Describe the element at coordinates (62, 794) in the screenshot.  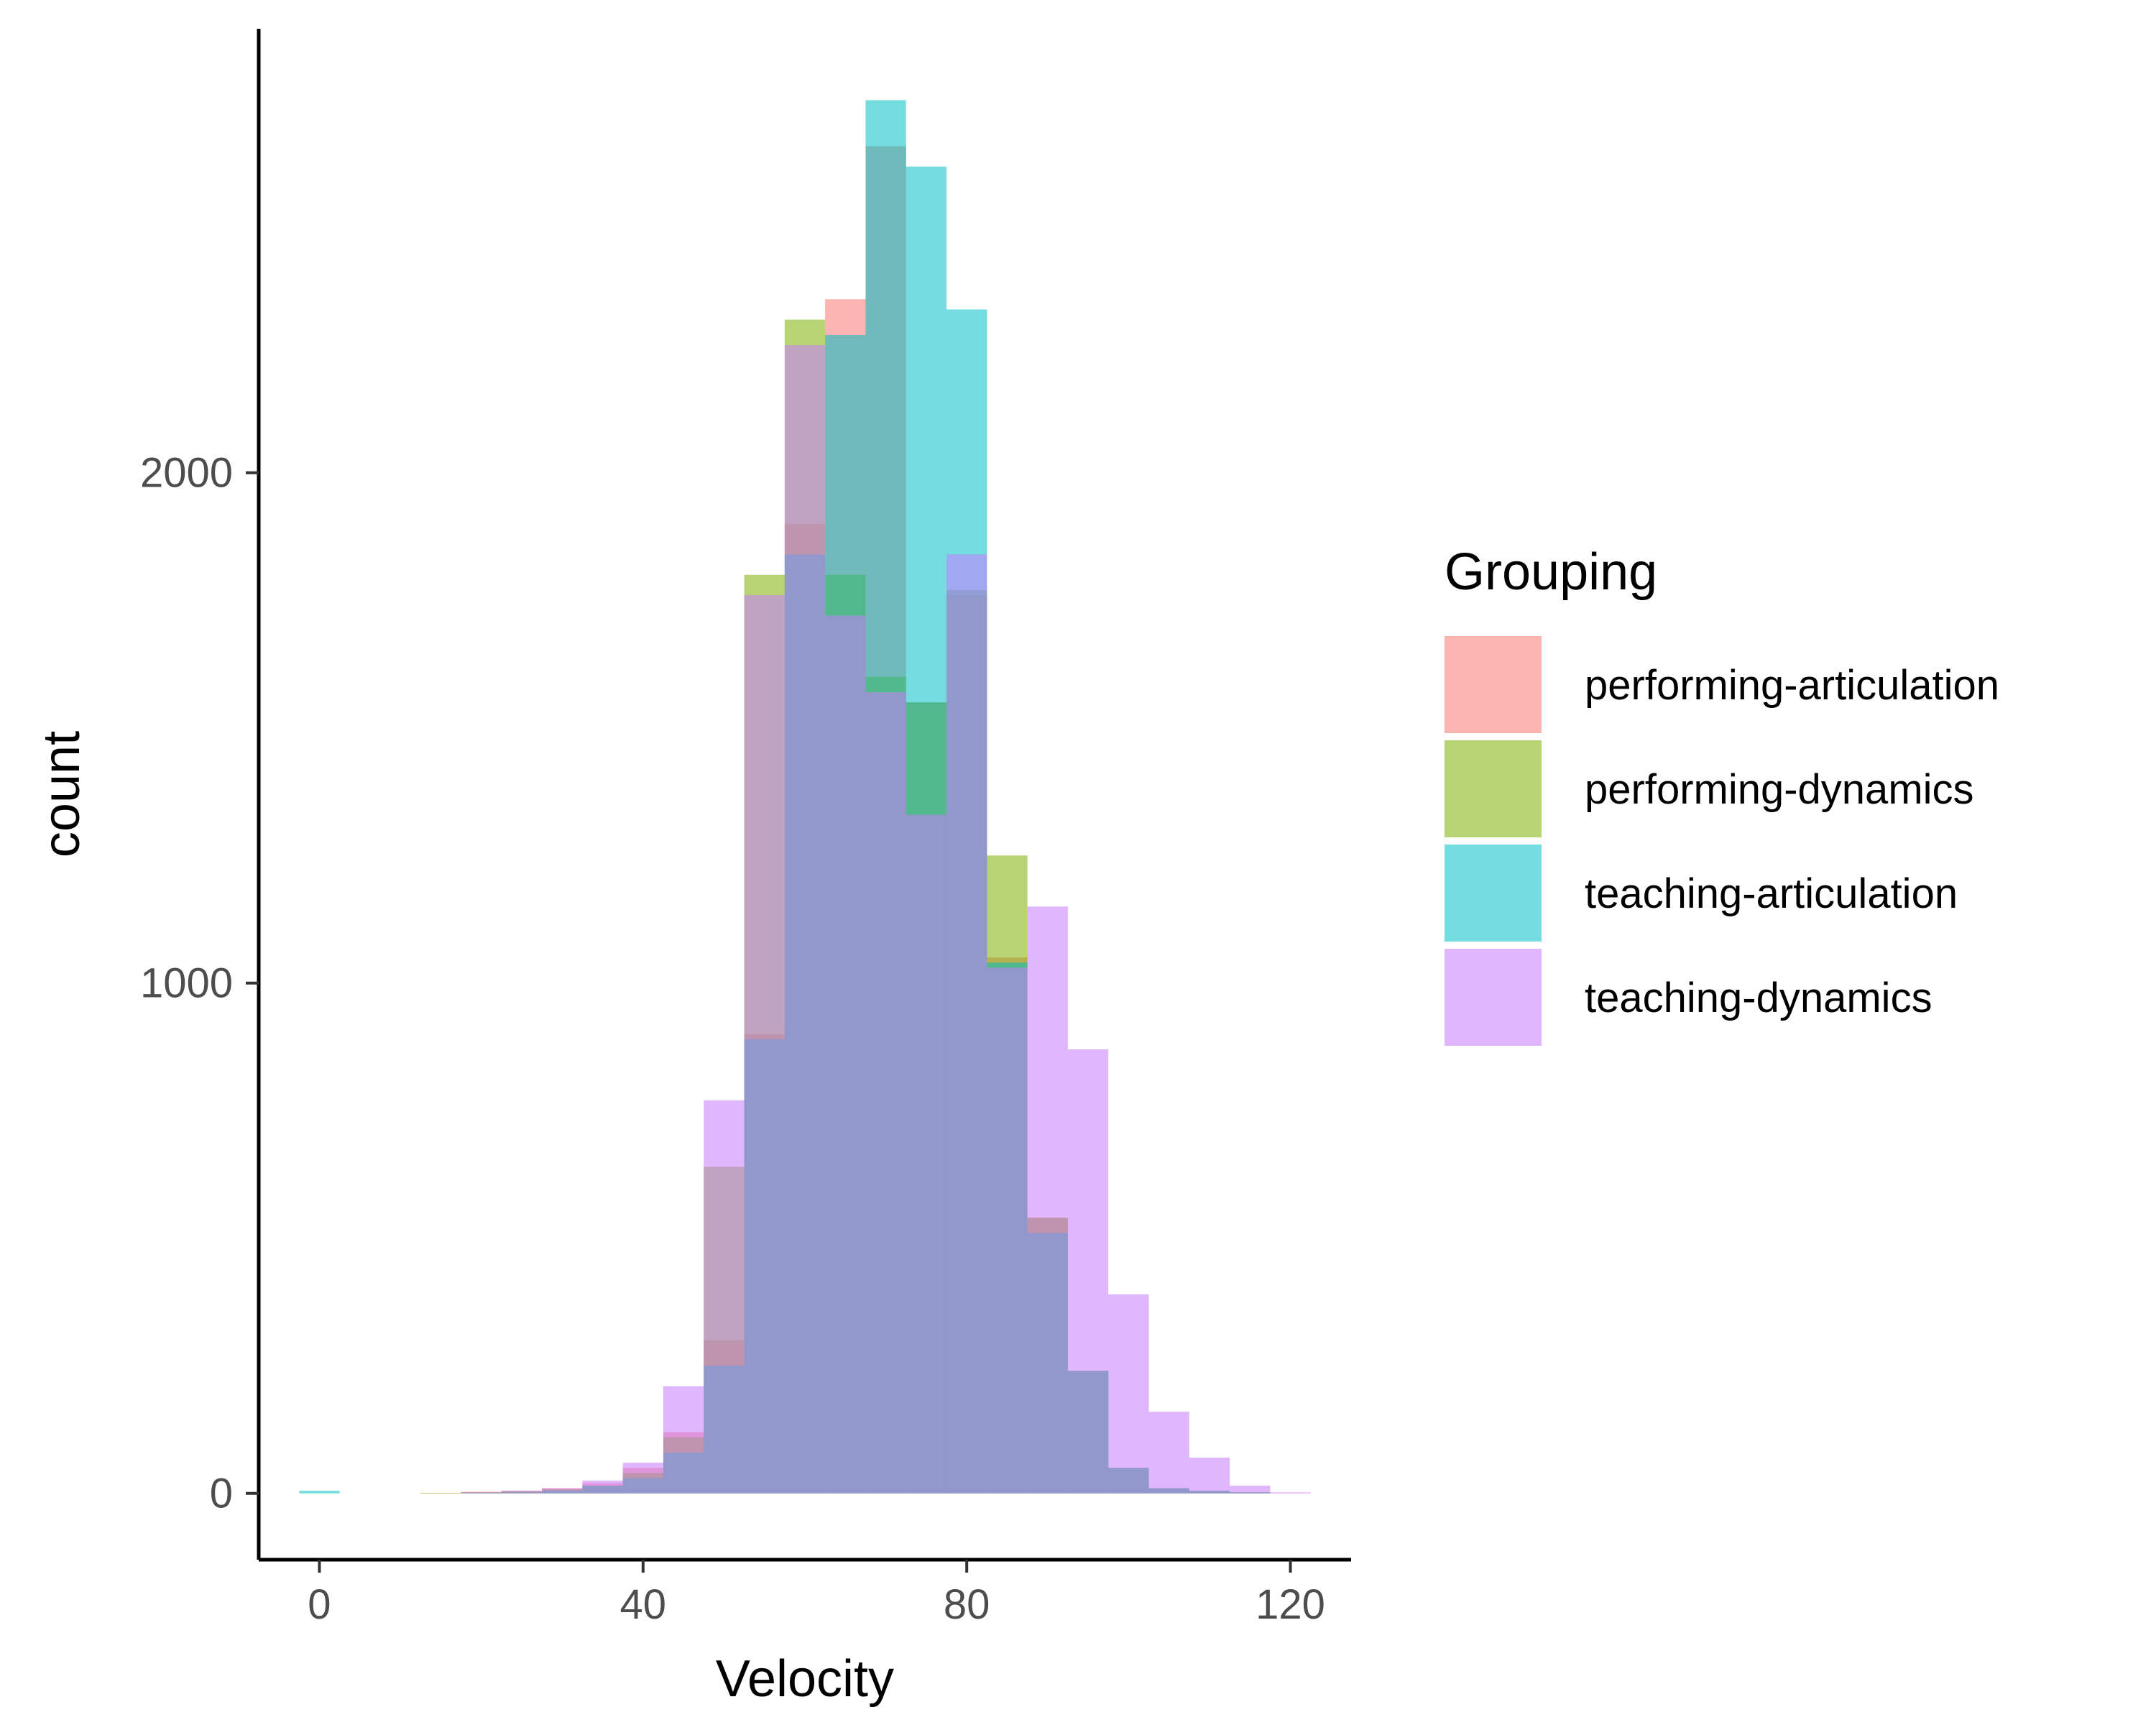
I see `y-axis-title: count` at that location.